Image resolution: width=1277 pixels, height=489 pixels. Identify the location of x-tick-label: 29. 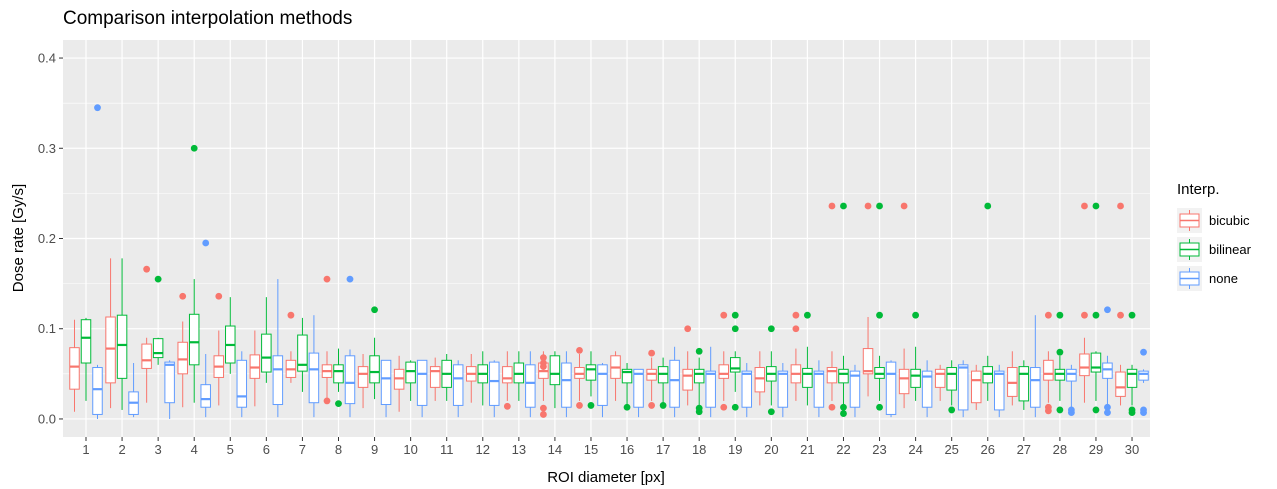
(1096, 449).